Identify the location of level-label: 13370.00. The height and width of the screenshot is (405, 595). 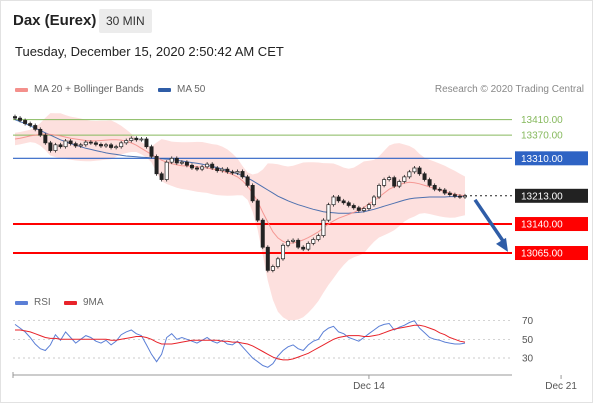
(542, 136).